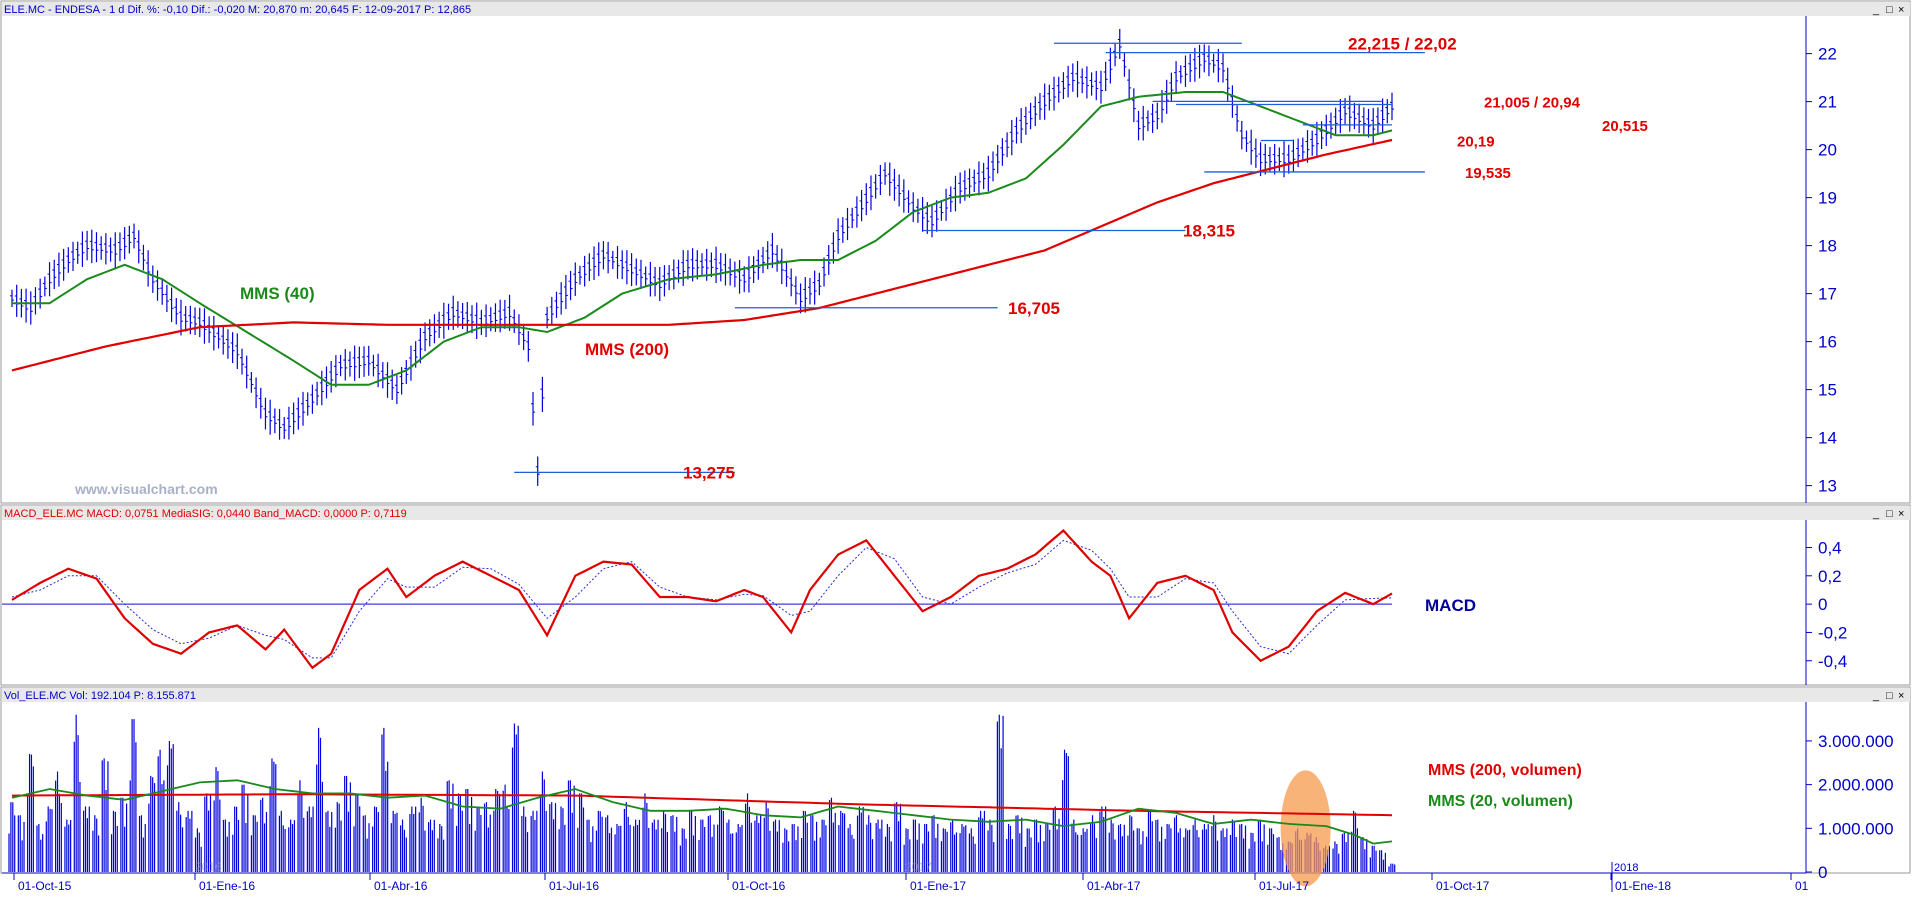 This screenshot has width=1912, height=897. I want to click on mms200-label: MMS (200), so click(627, 349).